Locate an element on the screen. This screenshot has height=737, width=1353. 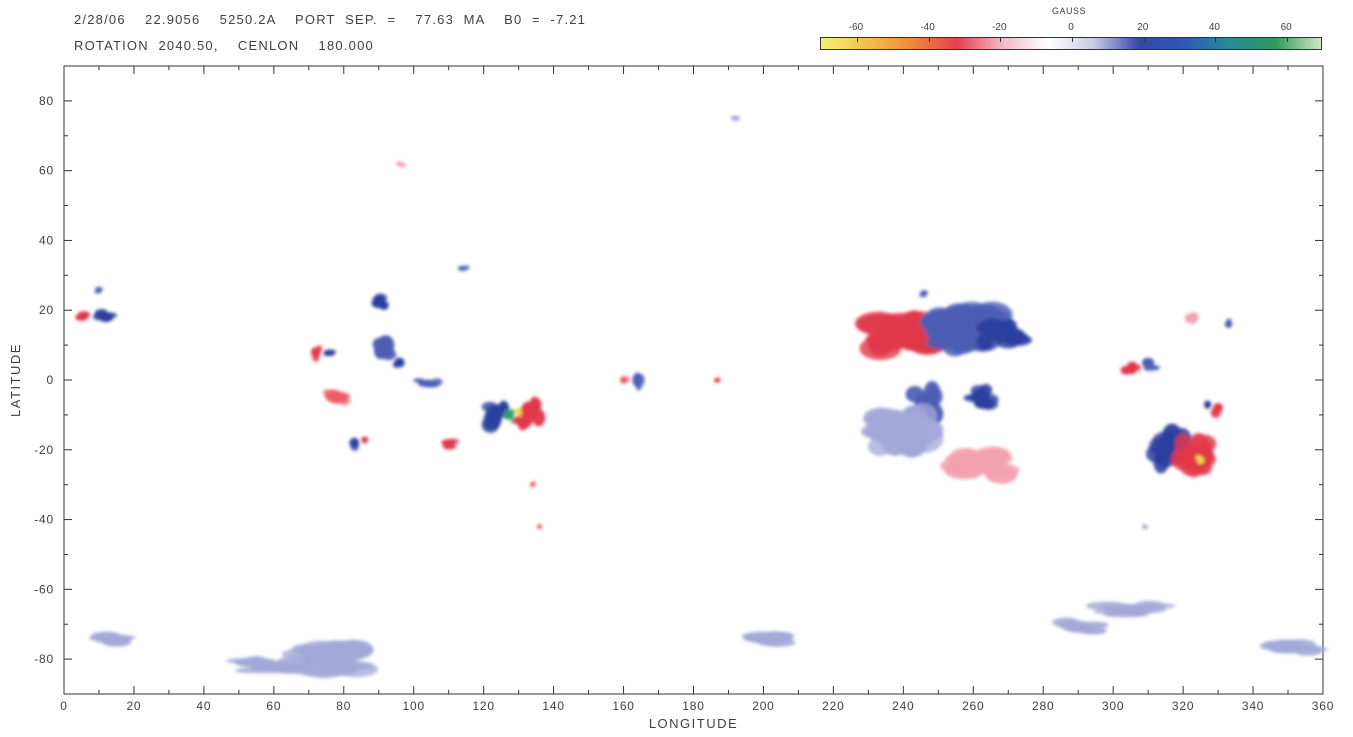
x-tick-label: 300 is located at coordinates (1113, 706).